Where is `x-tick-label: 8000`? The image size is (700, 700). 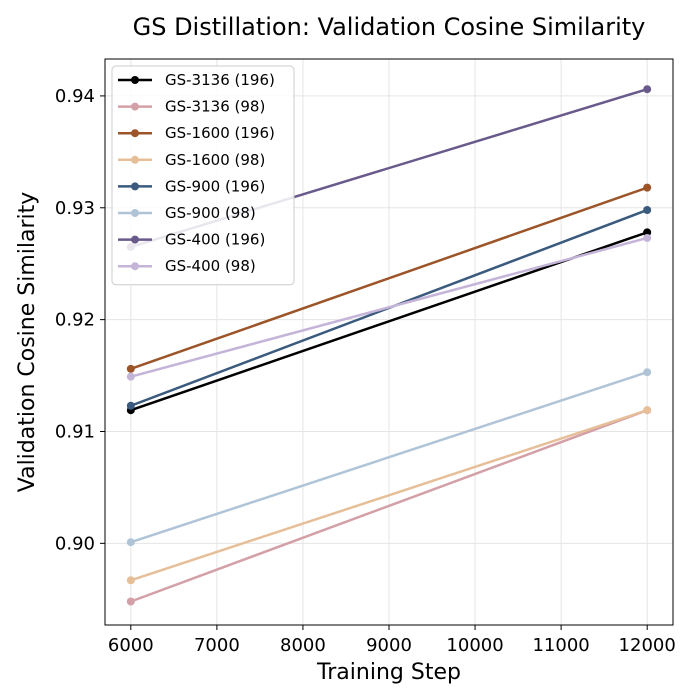 x-tick-label: 8000 is located at coordinates (303, 645).